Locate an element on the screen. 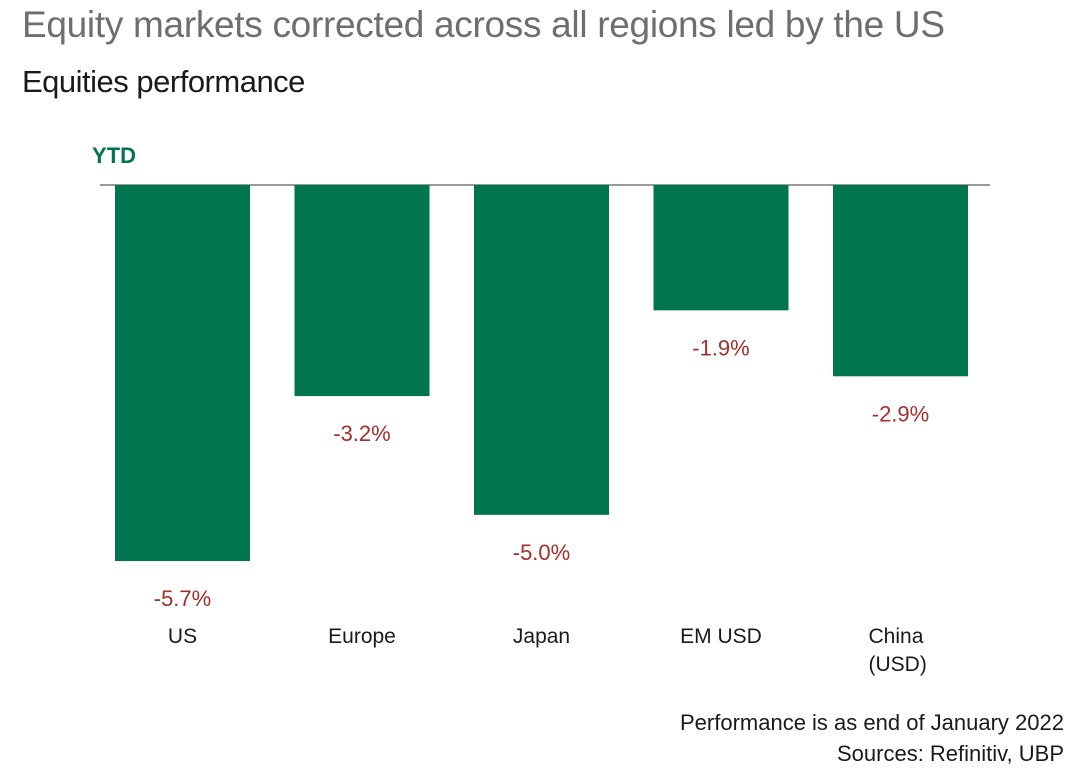  footnote-performance-date: Performance is as end of January 2022 is located at coordinates (871, 722).